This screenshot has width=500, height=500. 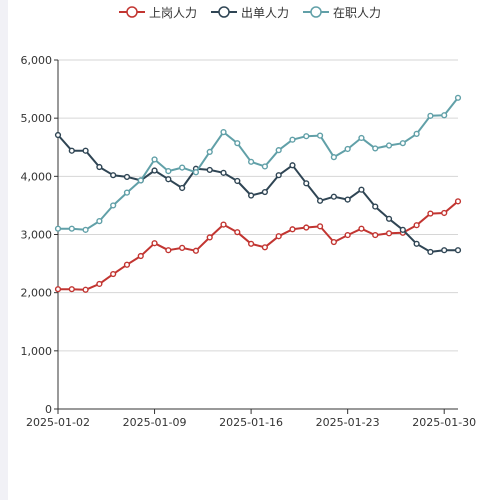 I want to click on legend-item-series-2: 出单人力, so click(x=249, y=12).